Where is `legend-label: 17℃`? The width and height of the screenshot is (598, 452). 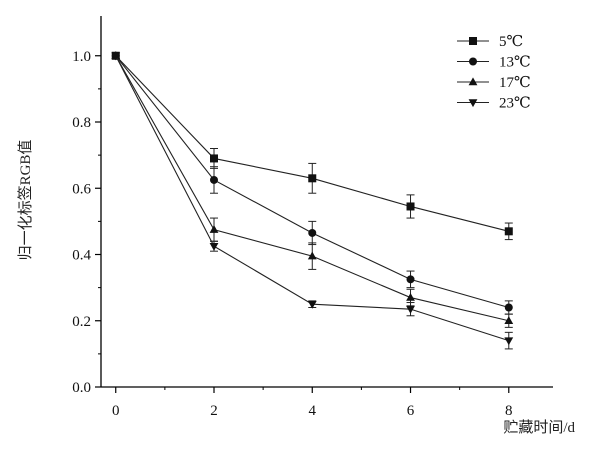
legend-label: 17℃ is located at coordinates (515, 83).